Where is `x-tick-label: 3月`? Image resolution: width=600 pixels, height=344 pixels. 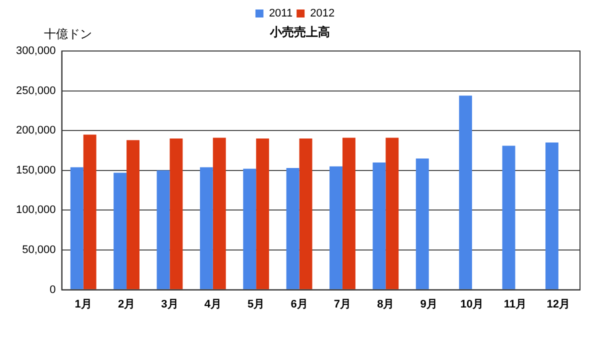 x-tick-label: 3月 is located at coordinates (169, 304).